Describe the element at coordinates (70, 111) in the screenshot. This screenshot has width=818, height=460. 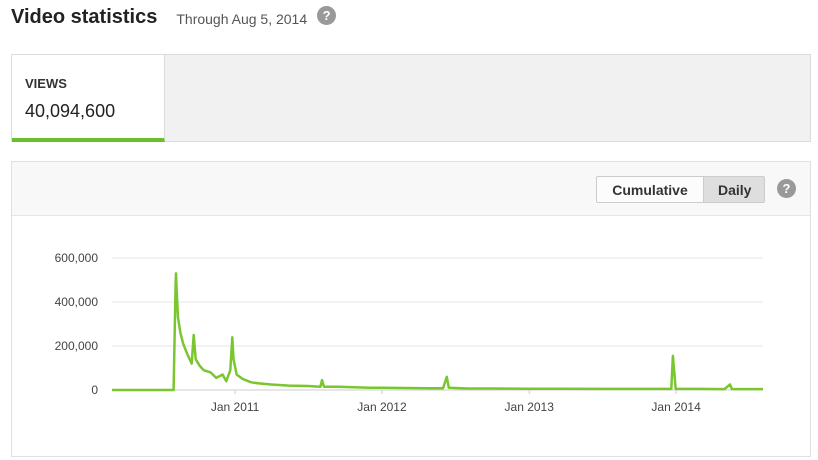
I see `metric-value: 40,094,600` at that location.